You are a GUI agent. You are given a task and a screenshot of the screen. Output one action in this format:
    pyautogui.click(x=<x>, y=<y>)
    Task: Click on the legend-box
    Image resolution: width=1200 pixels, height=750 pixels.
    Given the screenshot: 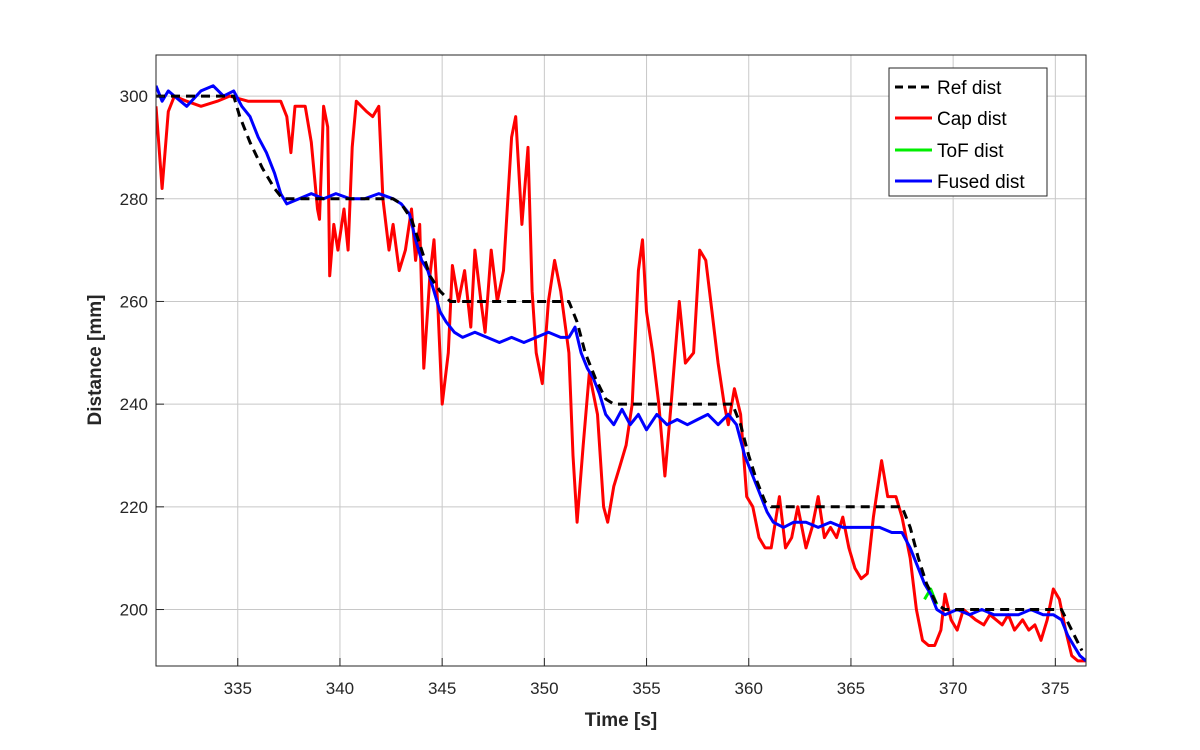 What is the action you would take?
    pyautogui.click(x=968, y=132)
    